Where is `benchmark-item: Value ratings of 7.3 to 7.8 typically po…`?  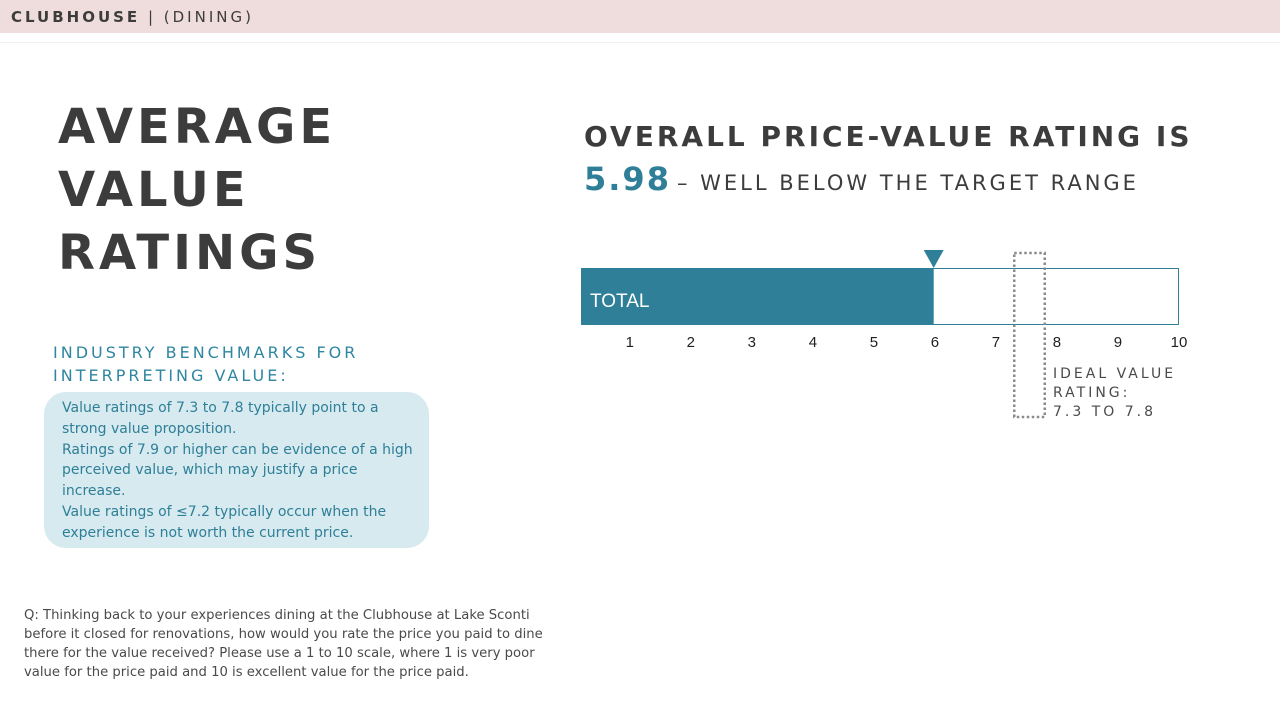
benchmark-item: Value ratings of 7.3 to 7.8 typically po… is located at coordinates (220, 418).